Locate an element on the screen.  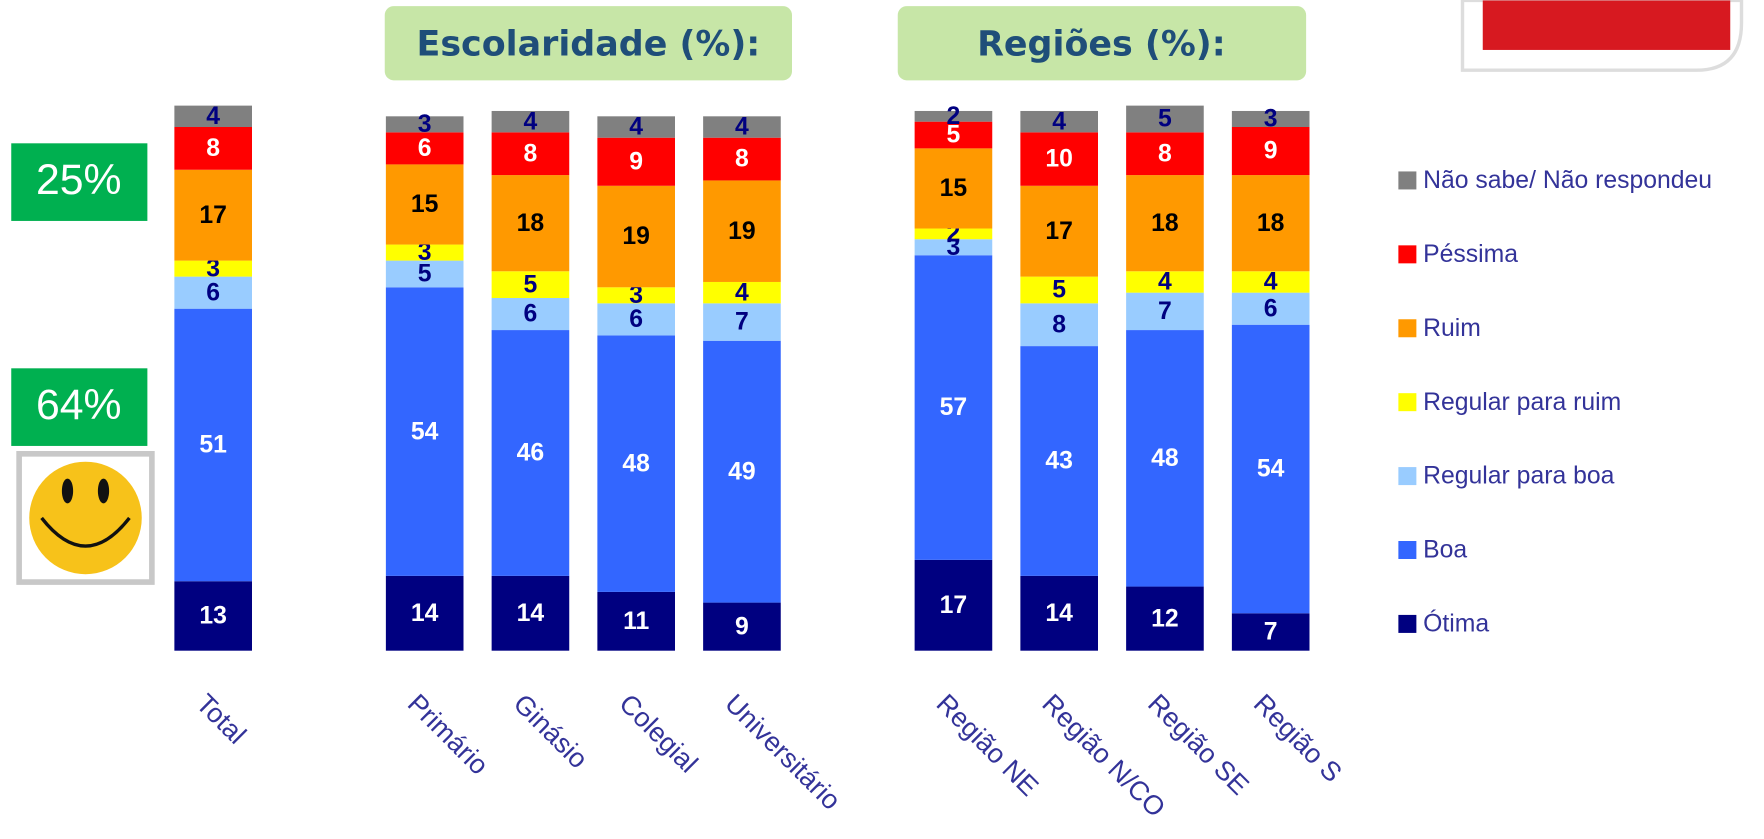
header-title: Escolaridade (%): is located at coordinates (589, 44).